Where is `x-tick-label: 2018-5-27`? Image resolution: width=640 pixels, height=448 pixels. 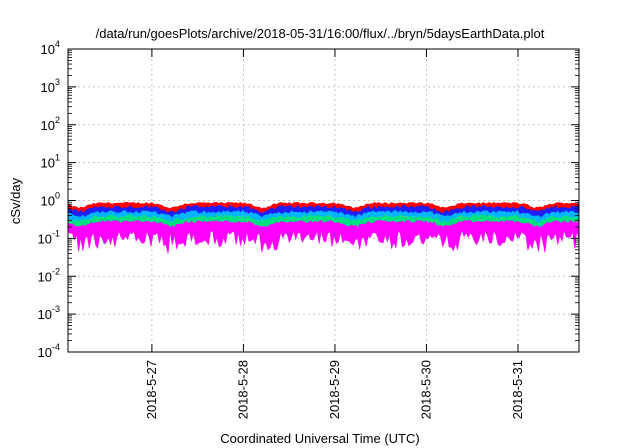 x-tick-label: 2018-5-27 is located at coordinates (151, 389).